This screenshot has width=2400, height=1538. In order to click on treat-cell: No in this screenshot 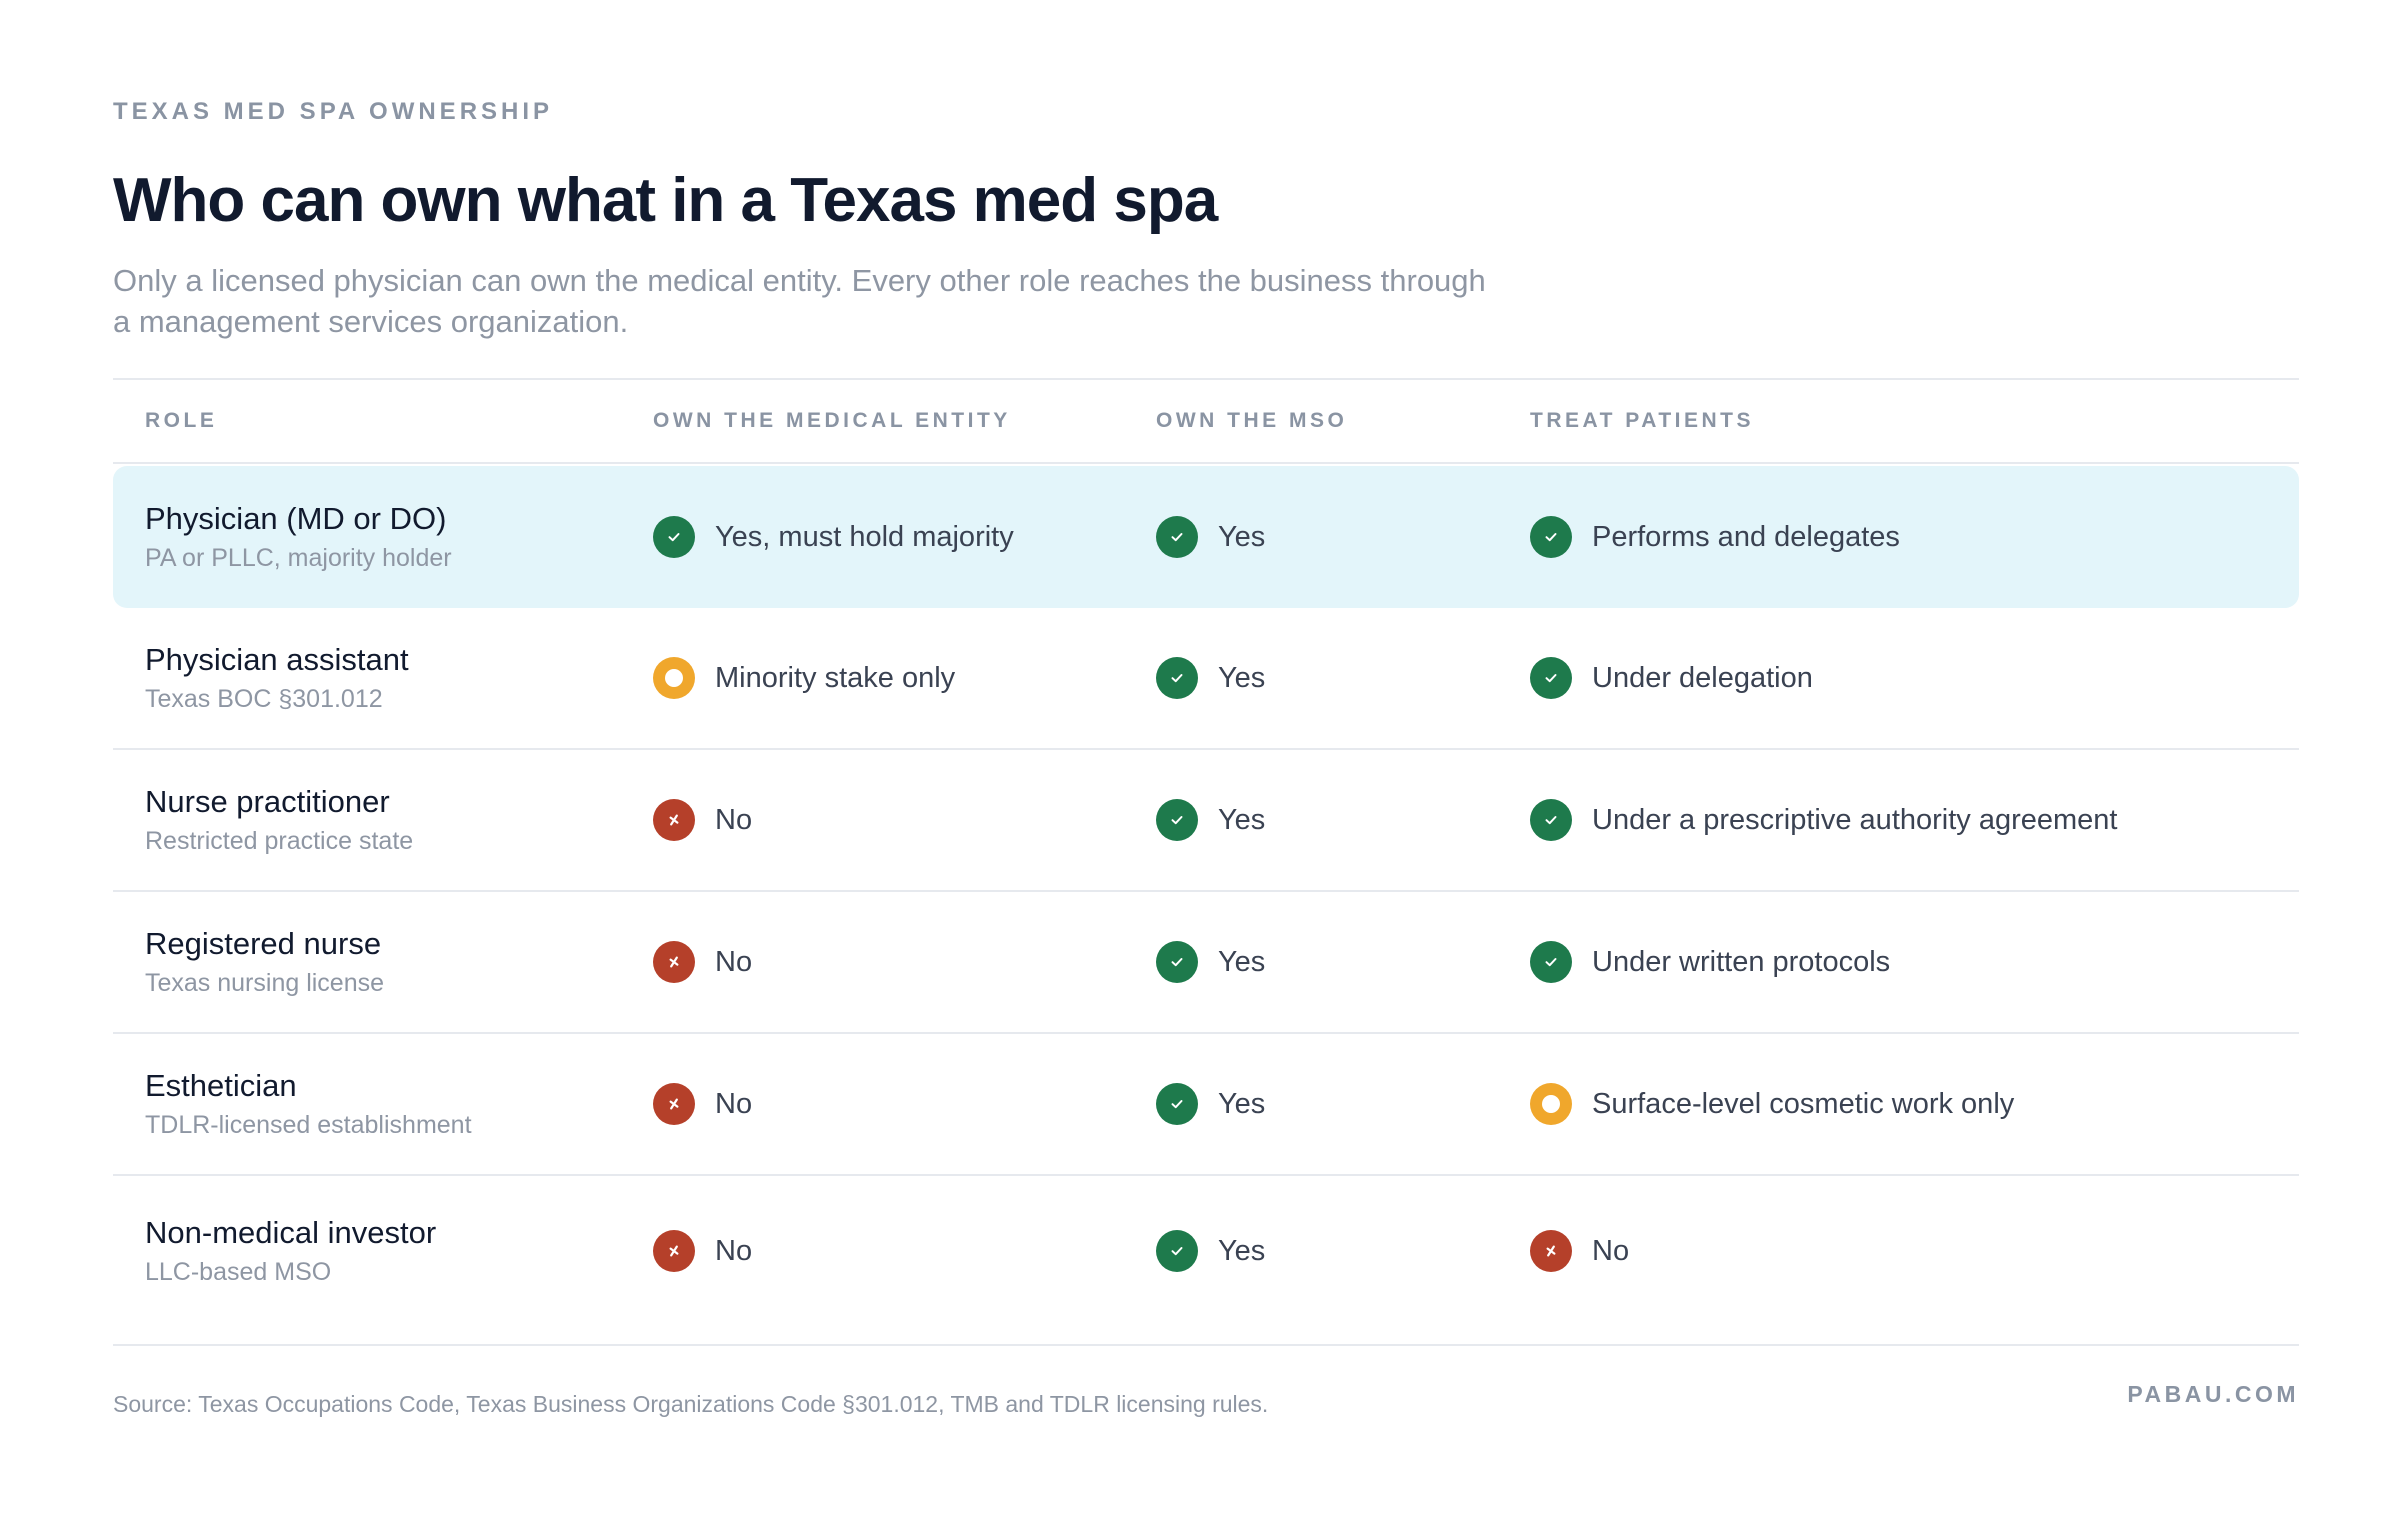, I will do `click(1914, 1251)`.